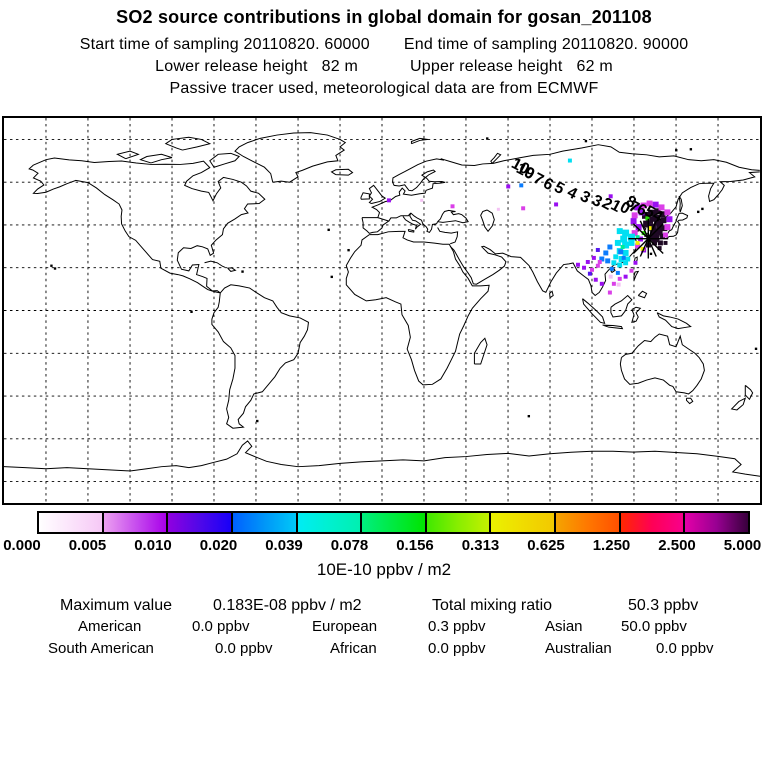 The height and width of the screenshot is (768, 768). What do you see at coordinates (116, 605) in the screenshot?
I see `max-value-label: Maximum value` at bounding box center [116, 605].